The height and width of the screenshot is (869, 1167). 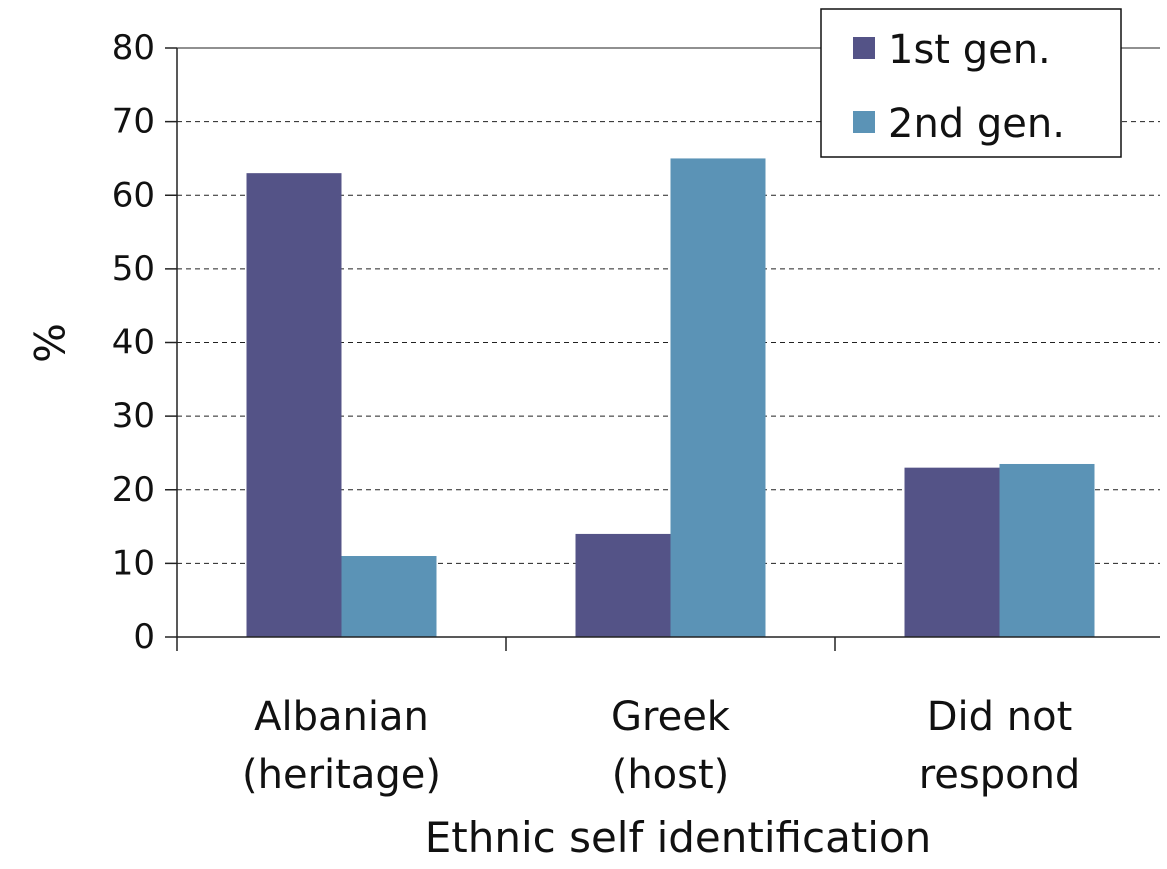 I want to click on x-category-label: respond, so click(x=1000, y=775).